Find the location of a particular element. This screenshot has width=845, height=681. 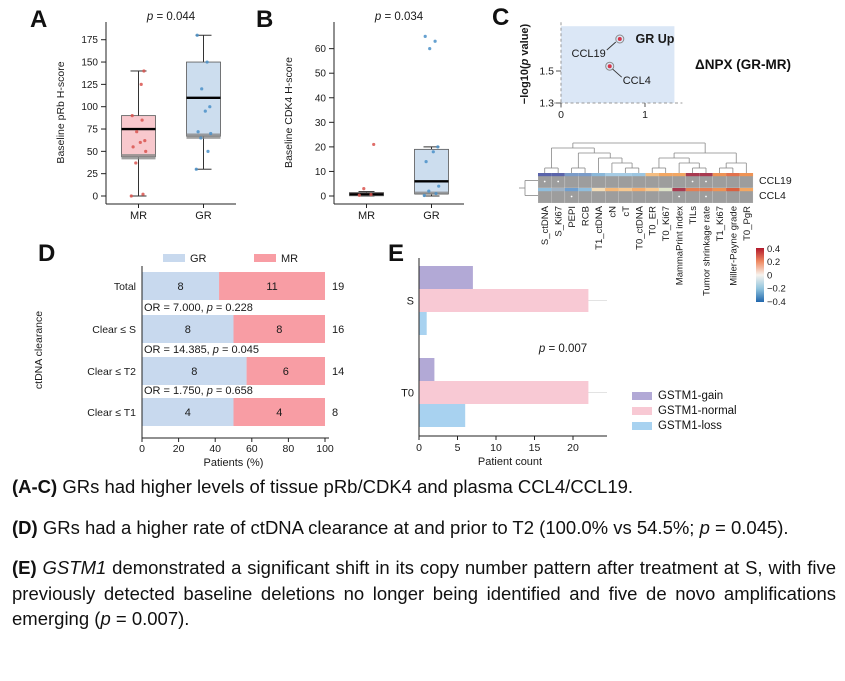

panel-letter-b: B is located at coordinates (265, 19).